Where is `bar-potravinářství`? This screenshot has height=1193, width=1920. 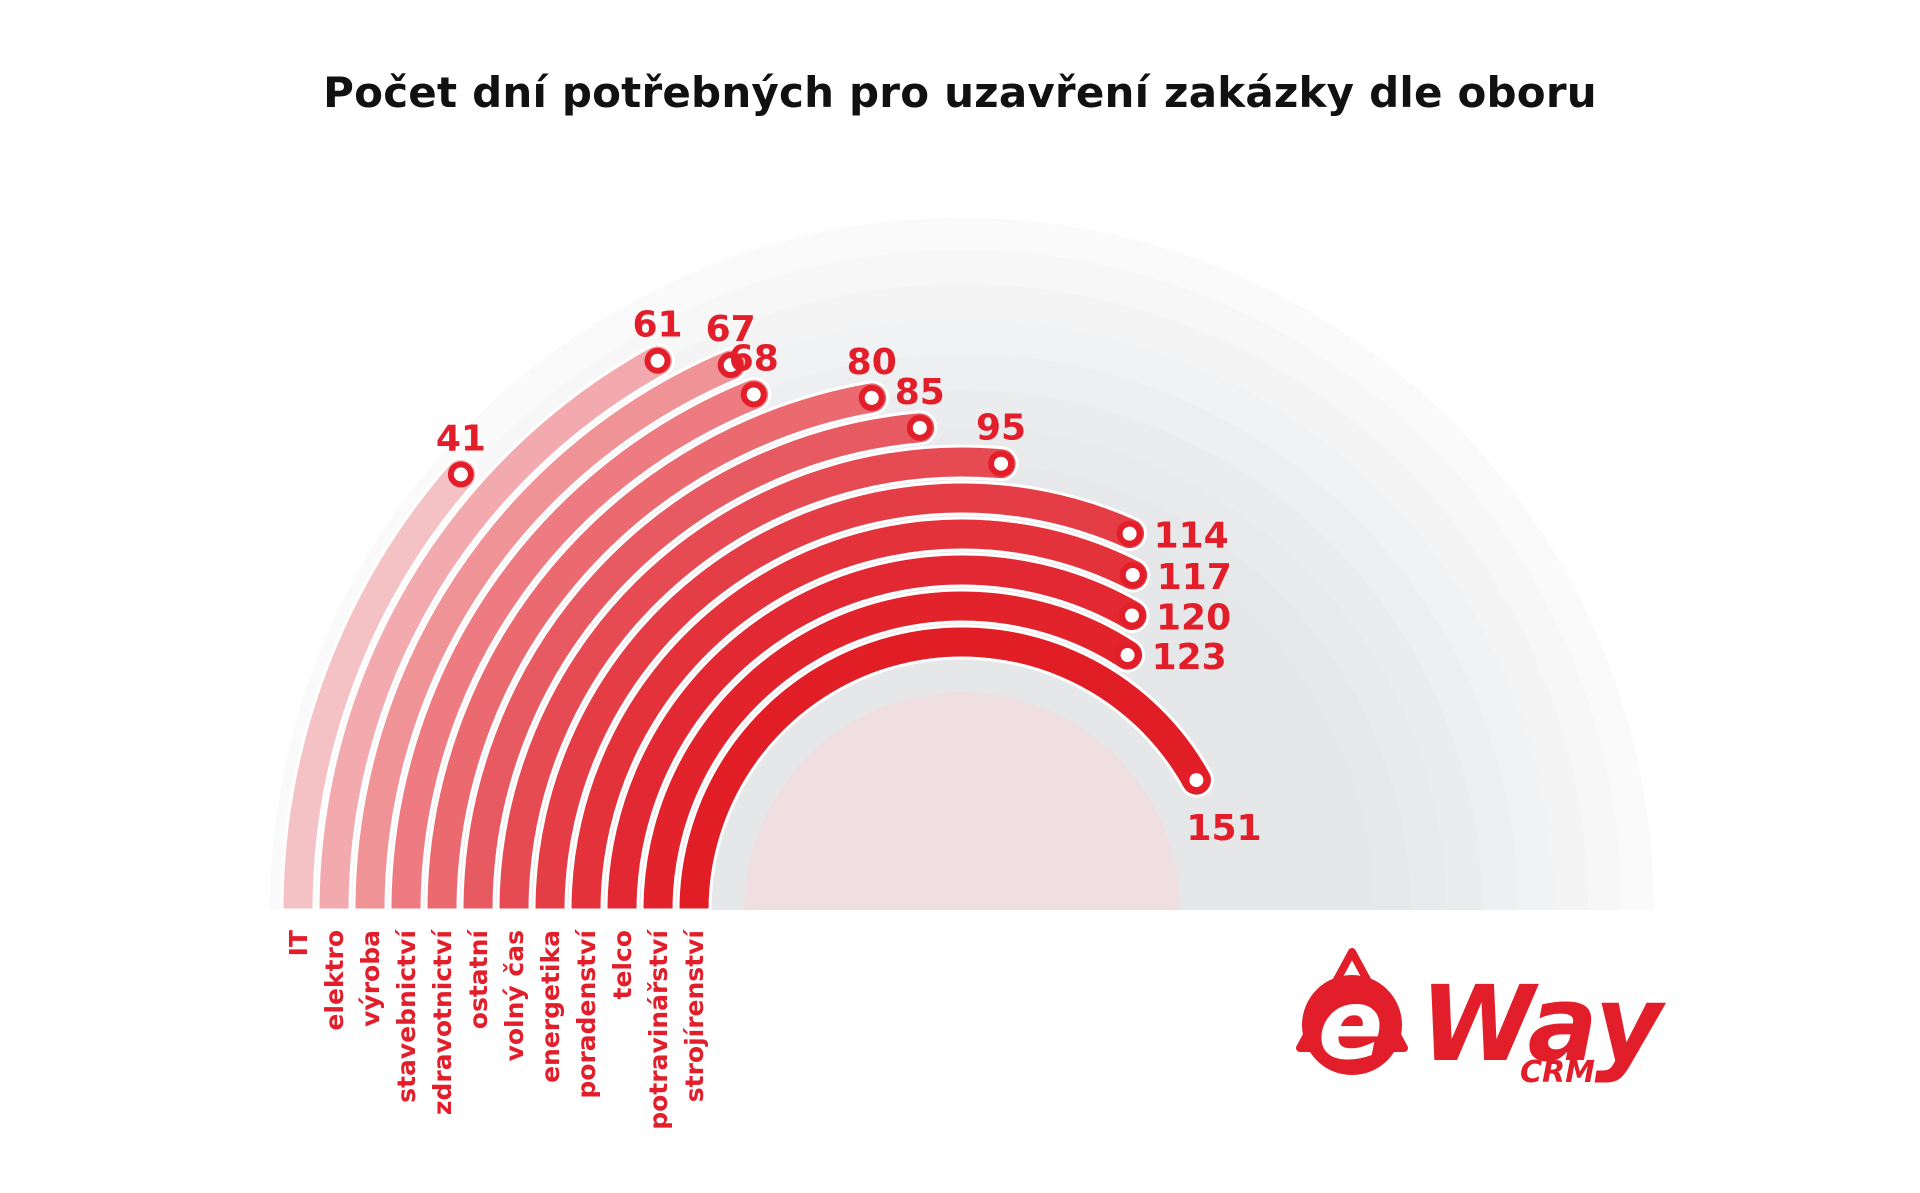 bar-potravinářství is located at coordinates (892, 750).